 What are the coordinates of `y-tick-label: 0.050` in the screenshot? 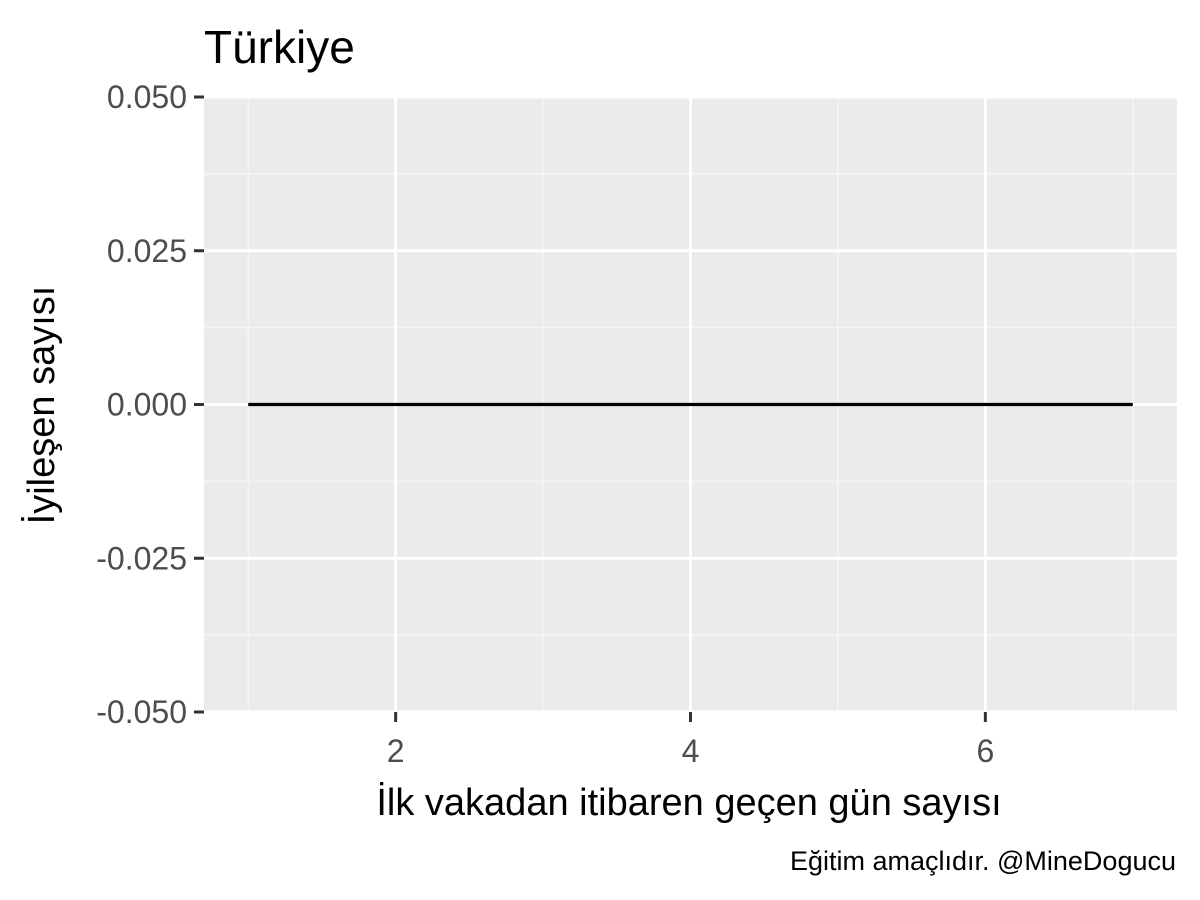 It's located at (147, 97).